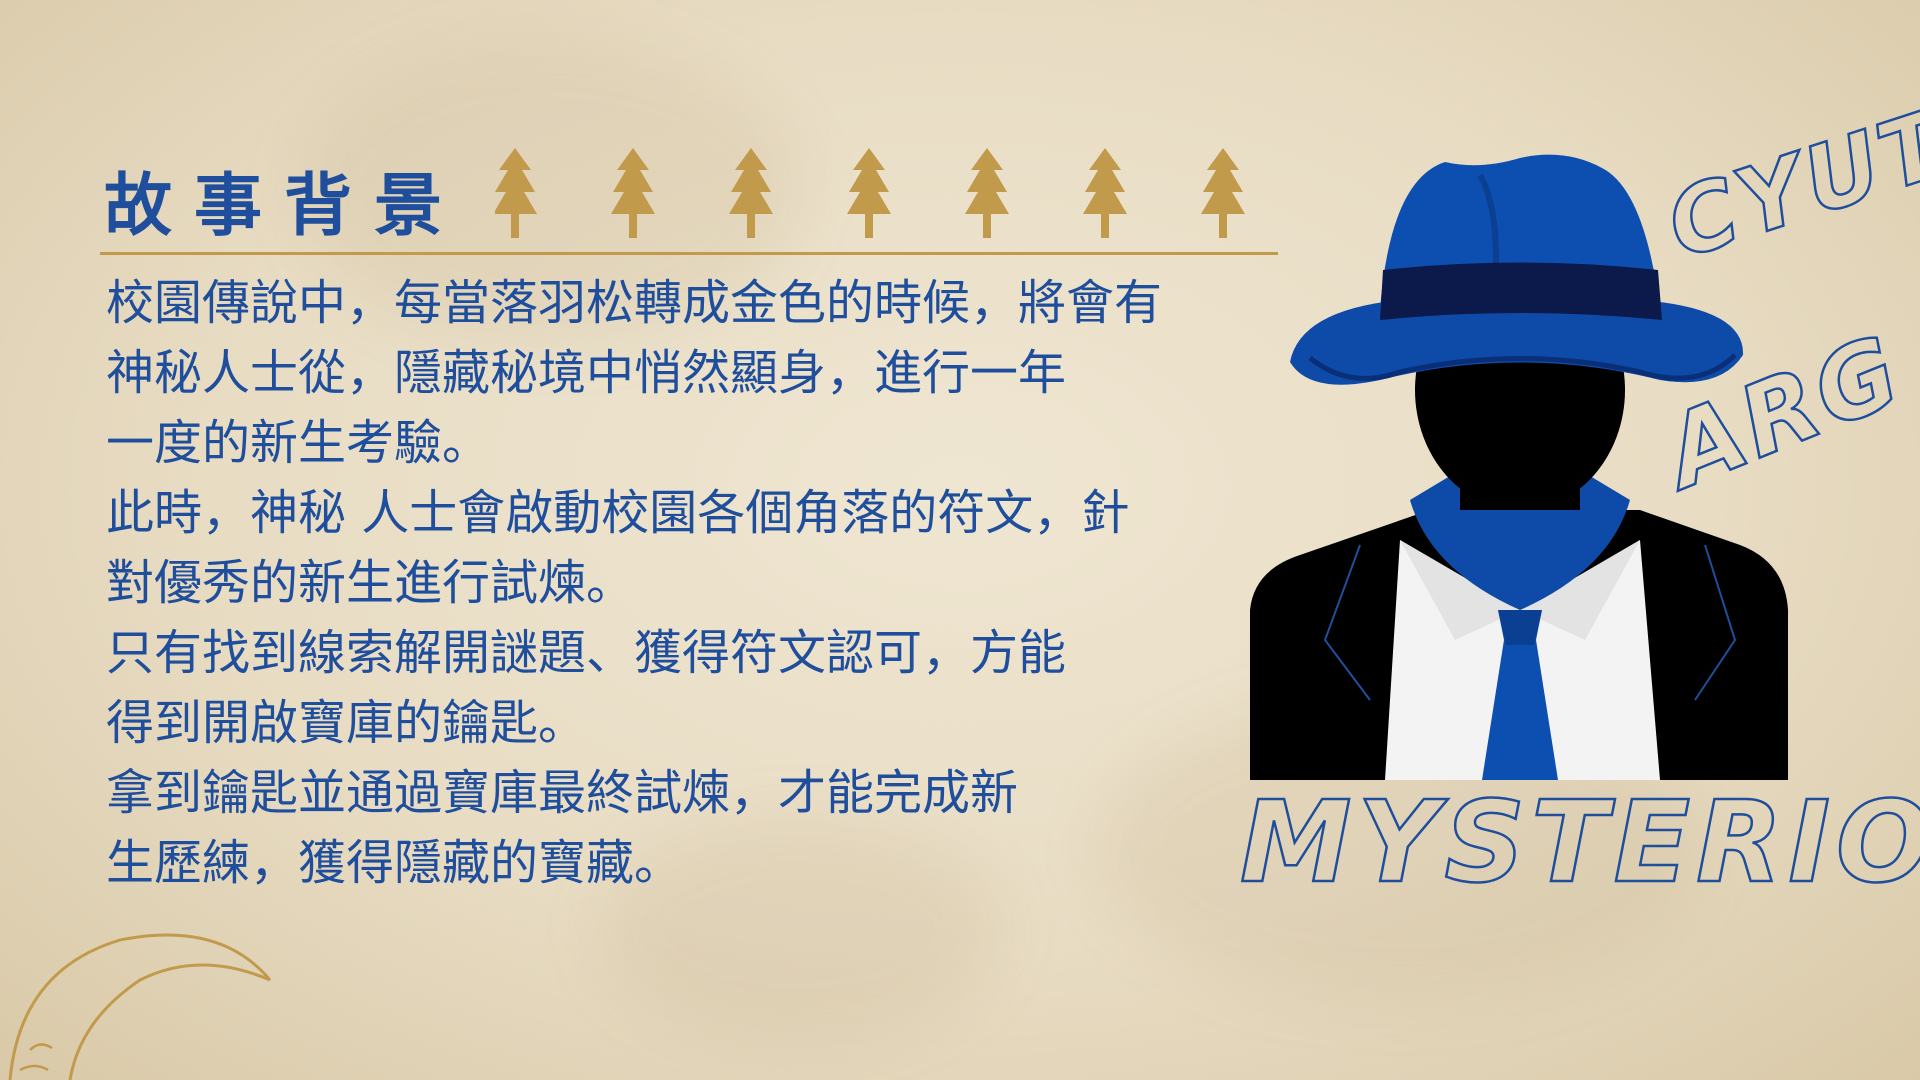  Describe the element at coordinates (562, 793) in the screenshot. I see `story-line: 拿到鑰匙並通過寶庫最終試煉，才能完成新` at that location.